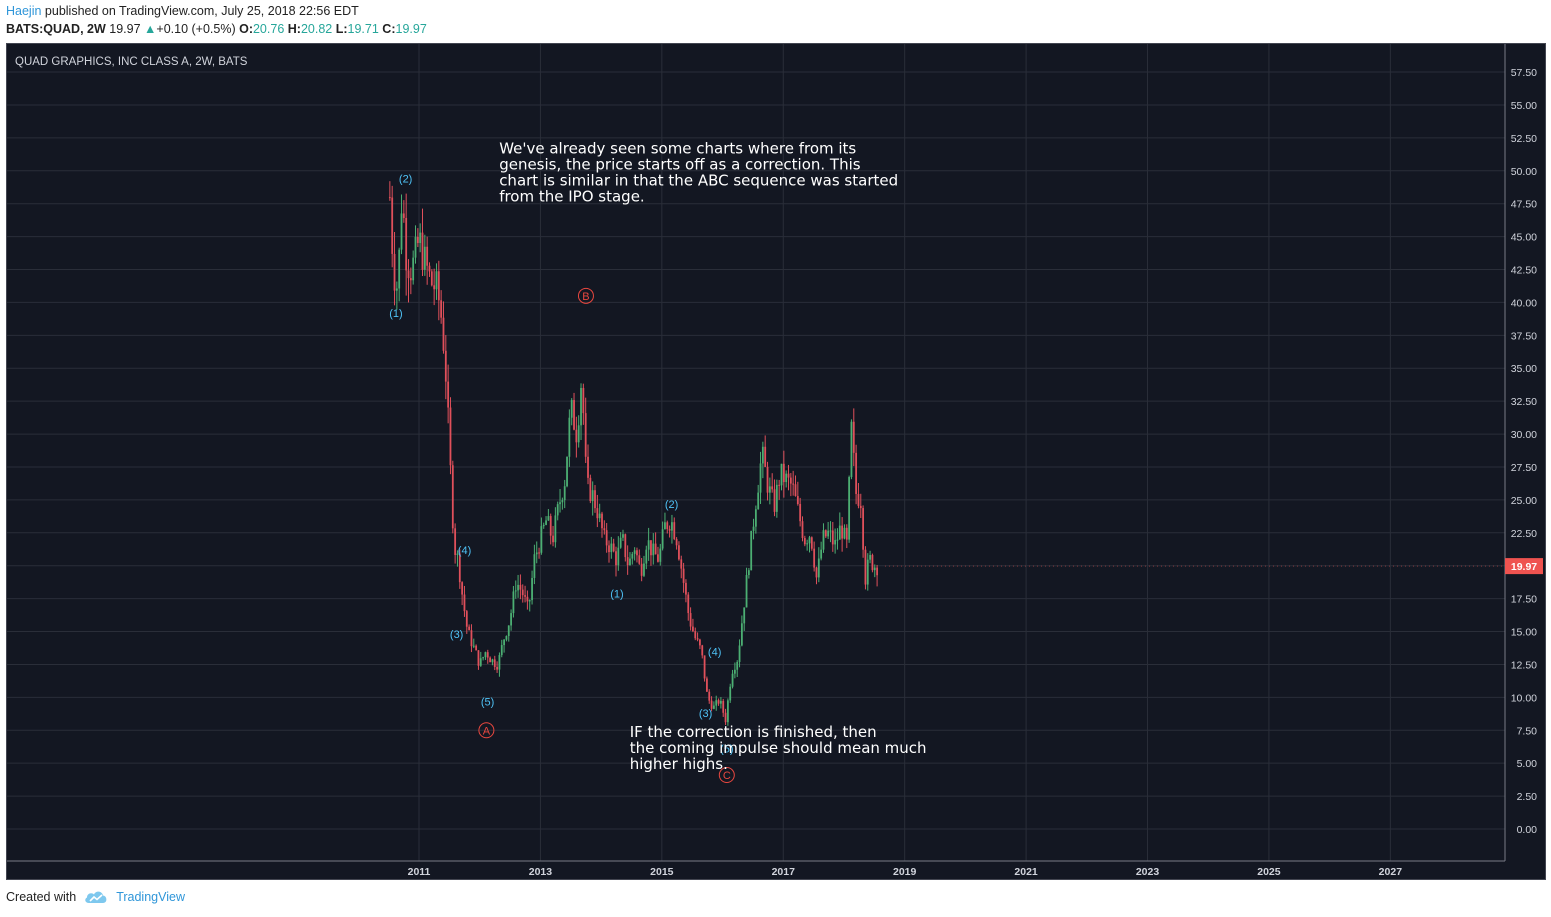 The width and height of the screenshot is (1551, 917). Describe the element at coordinates (1524, 501) in the screenshot. I see `y-tick-label: 25.00` at that location.